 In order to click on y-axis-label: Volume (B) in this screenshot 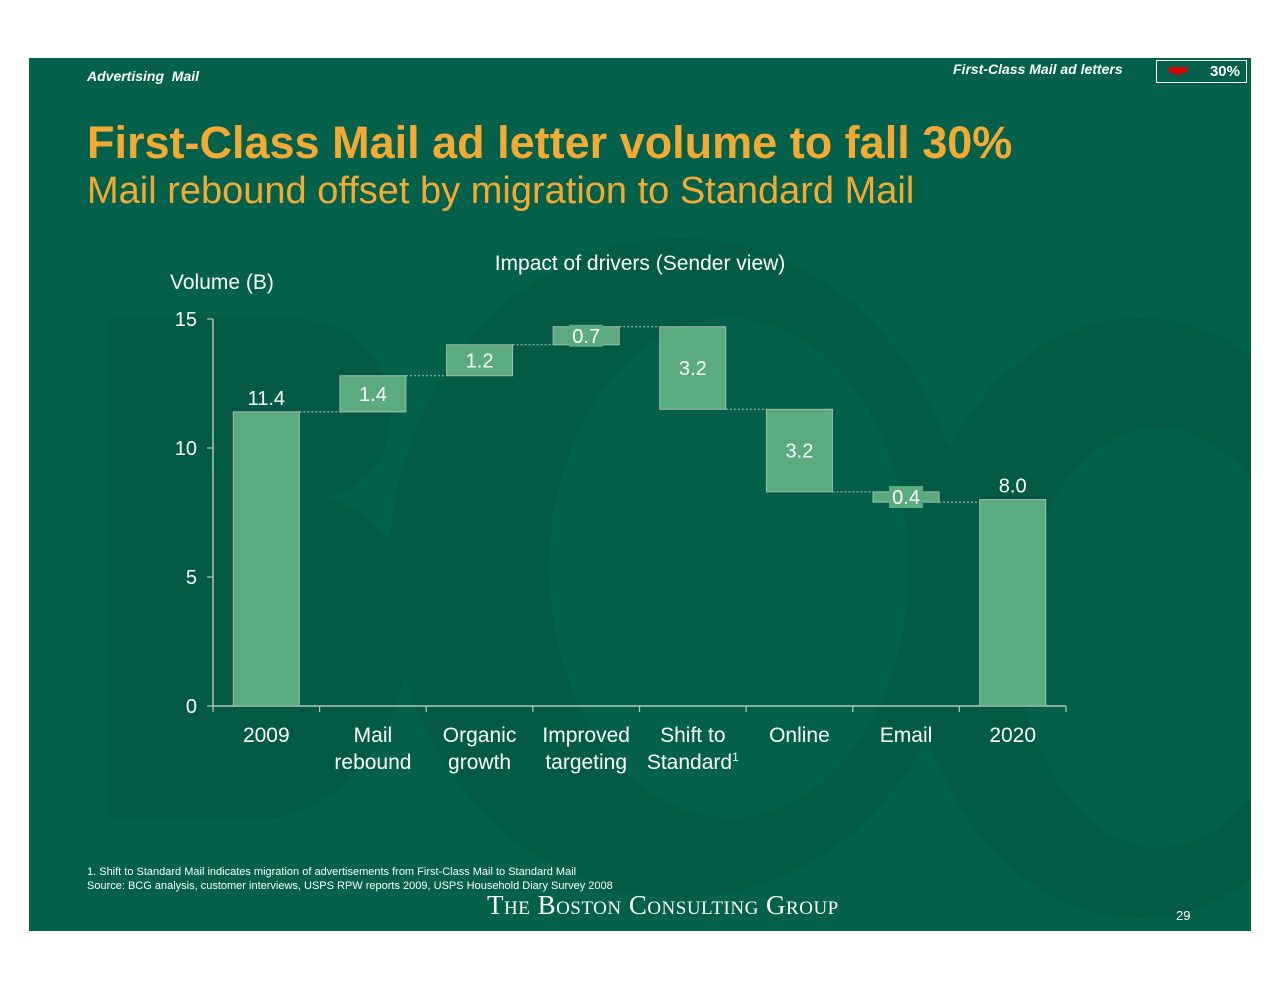, I will do `click(222, 282)`.